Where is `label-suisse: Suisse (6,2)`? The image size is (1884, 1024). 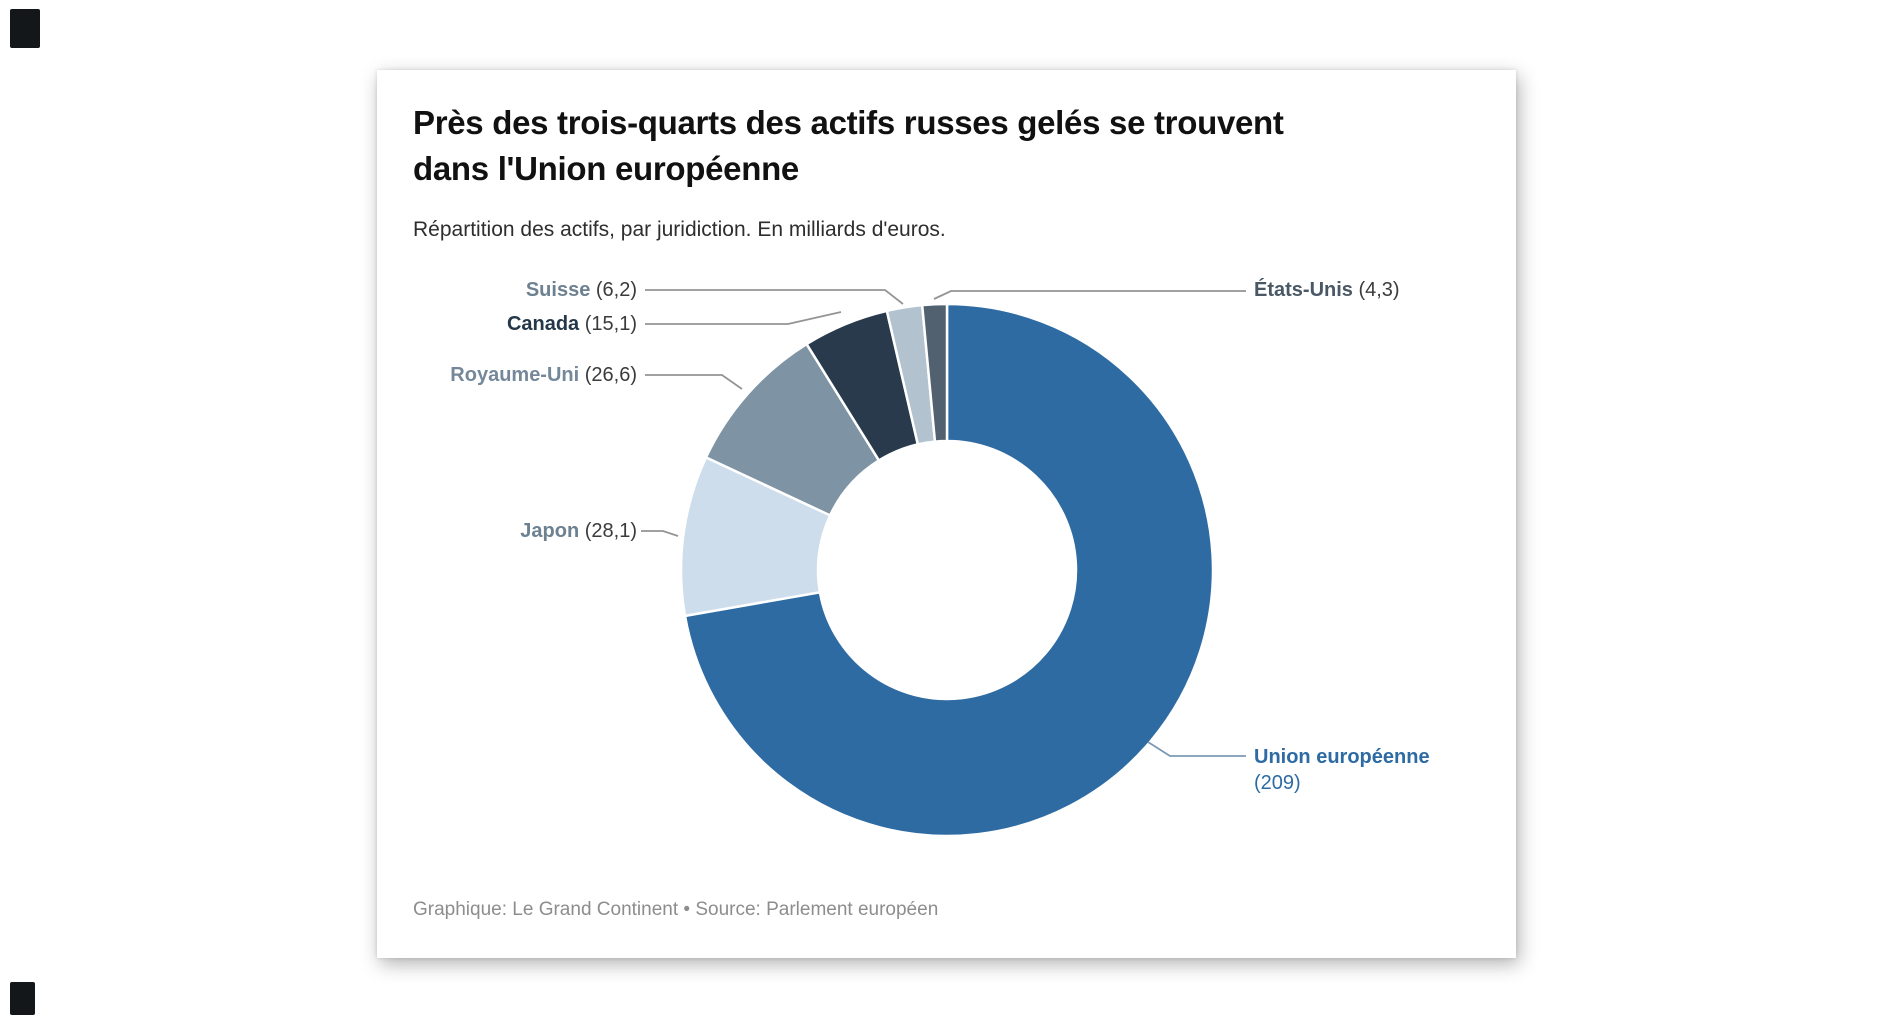
label-suisse: Suisse (6,2) is located at coordinates (581, 290).